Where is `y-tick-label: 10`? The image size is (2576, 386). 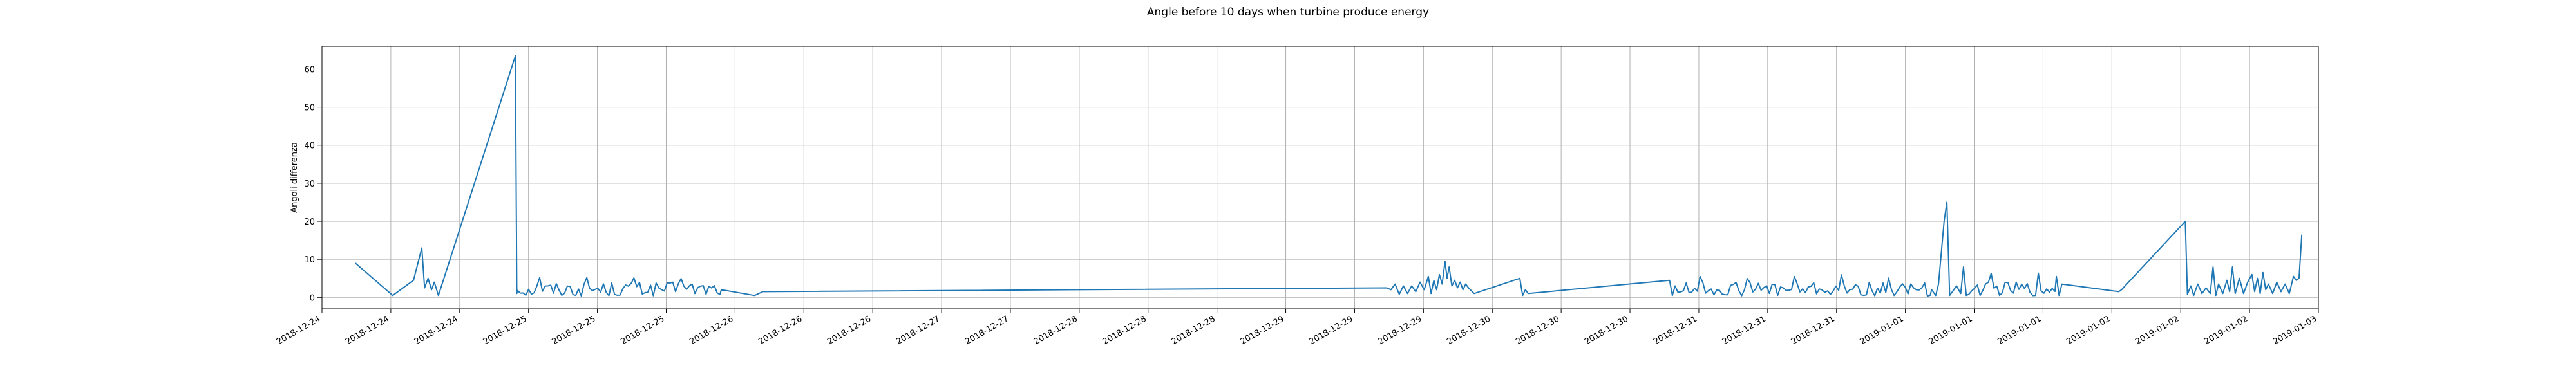 y-tick-label: 10 is located at coordinates (309, 260).